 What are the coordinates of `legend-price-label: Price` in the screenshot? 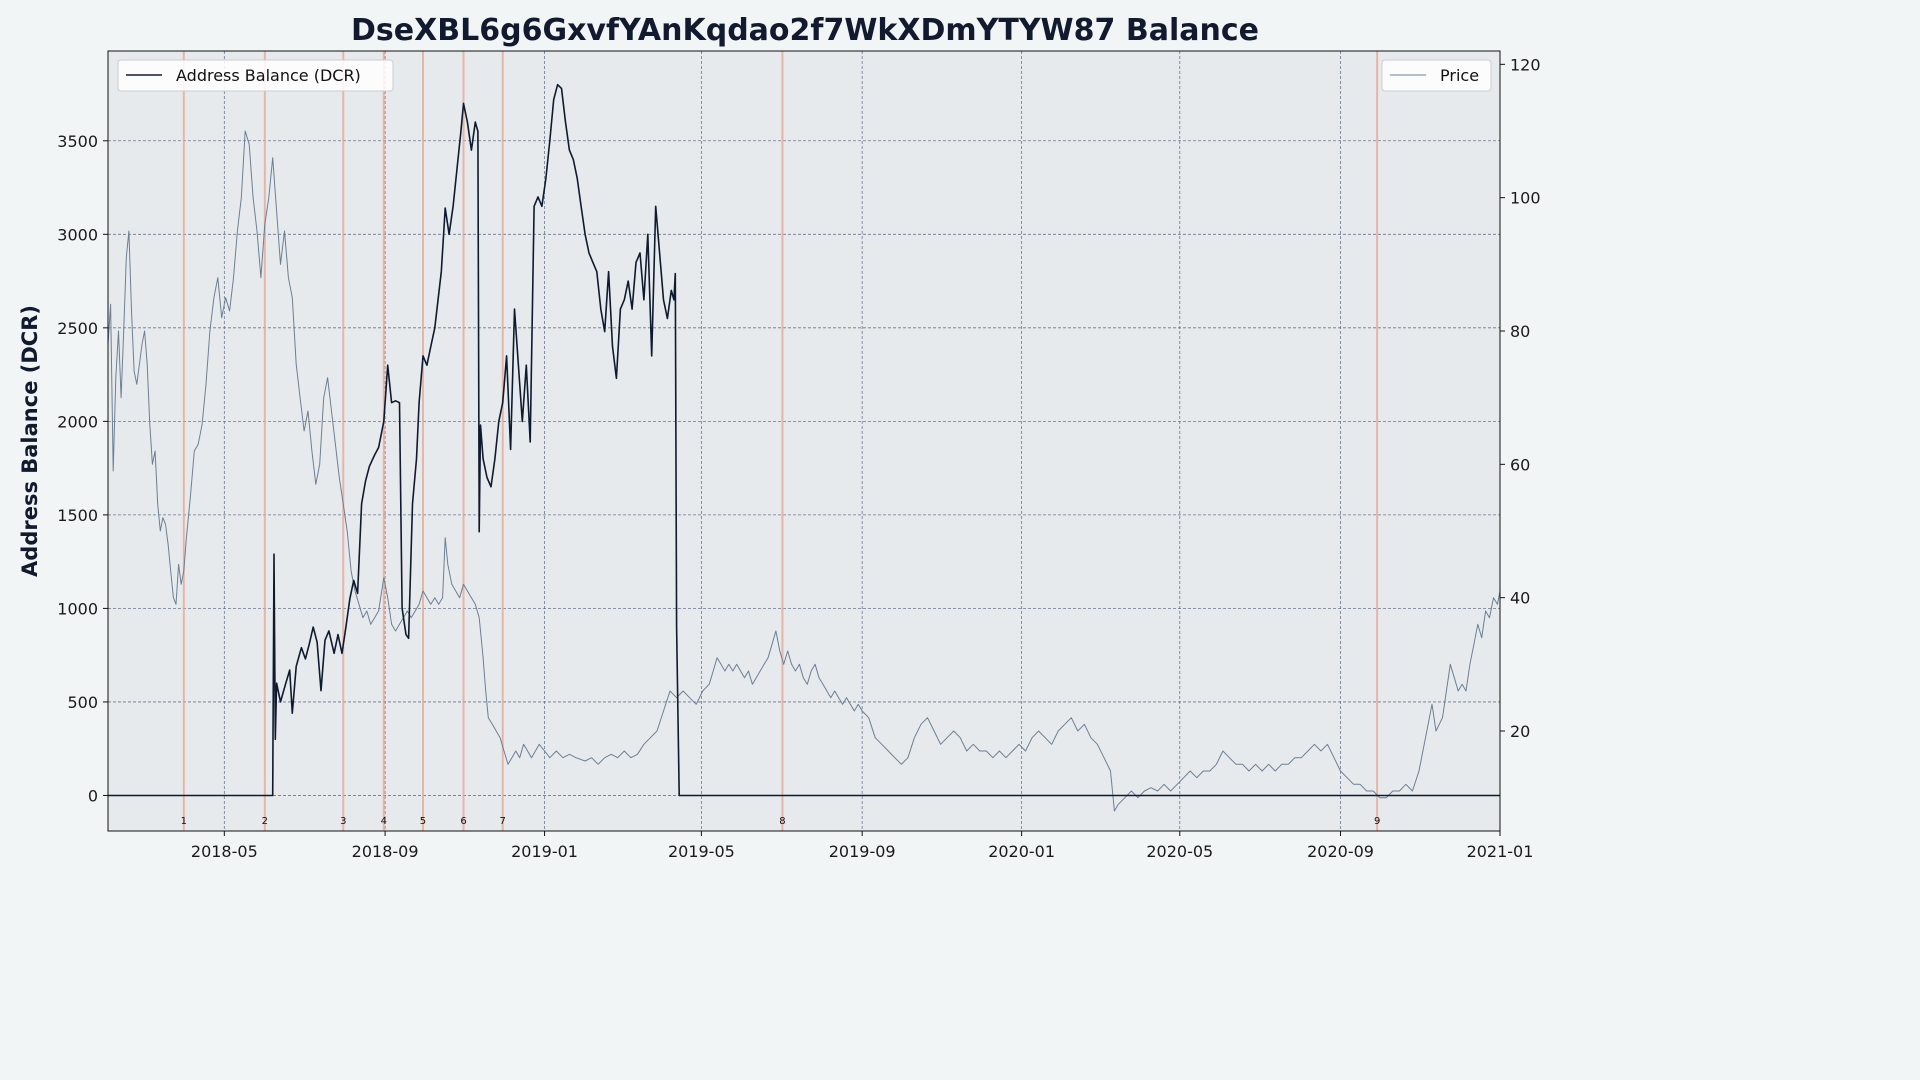 It's located at (1459, 75).